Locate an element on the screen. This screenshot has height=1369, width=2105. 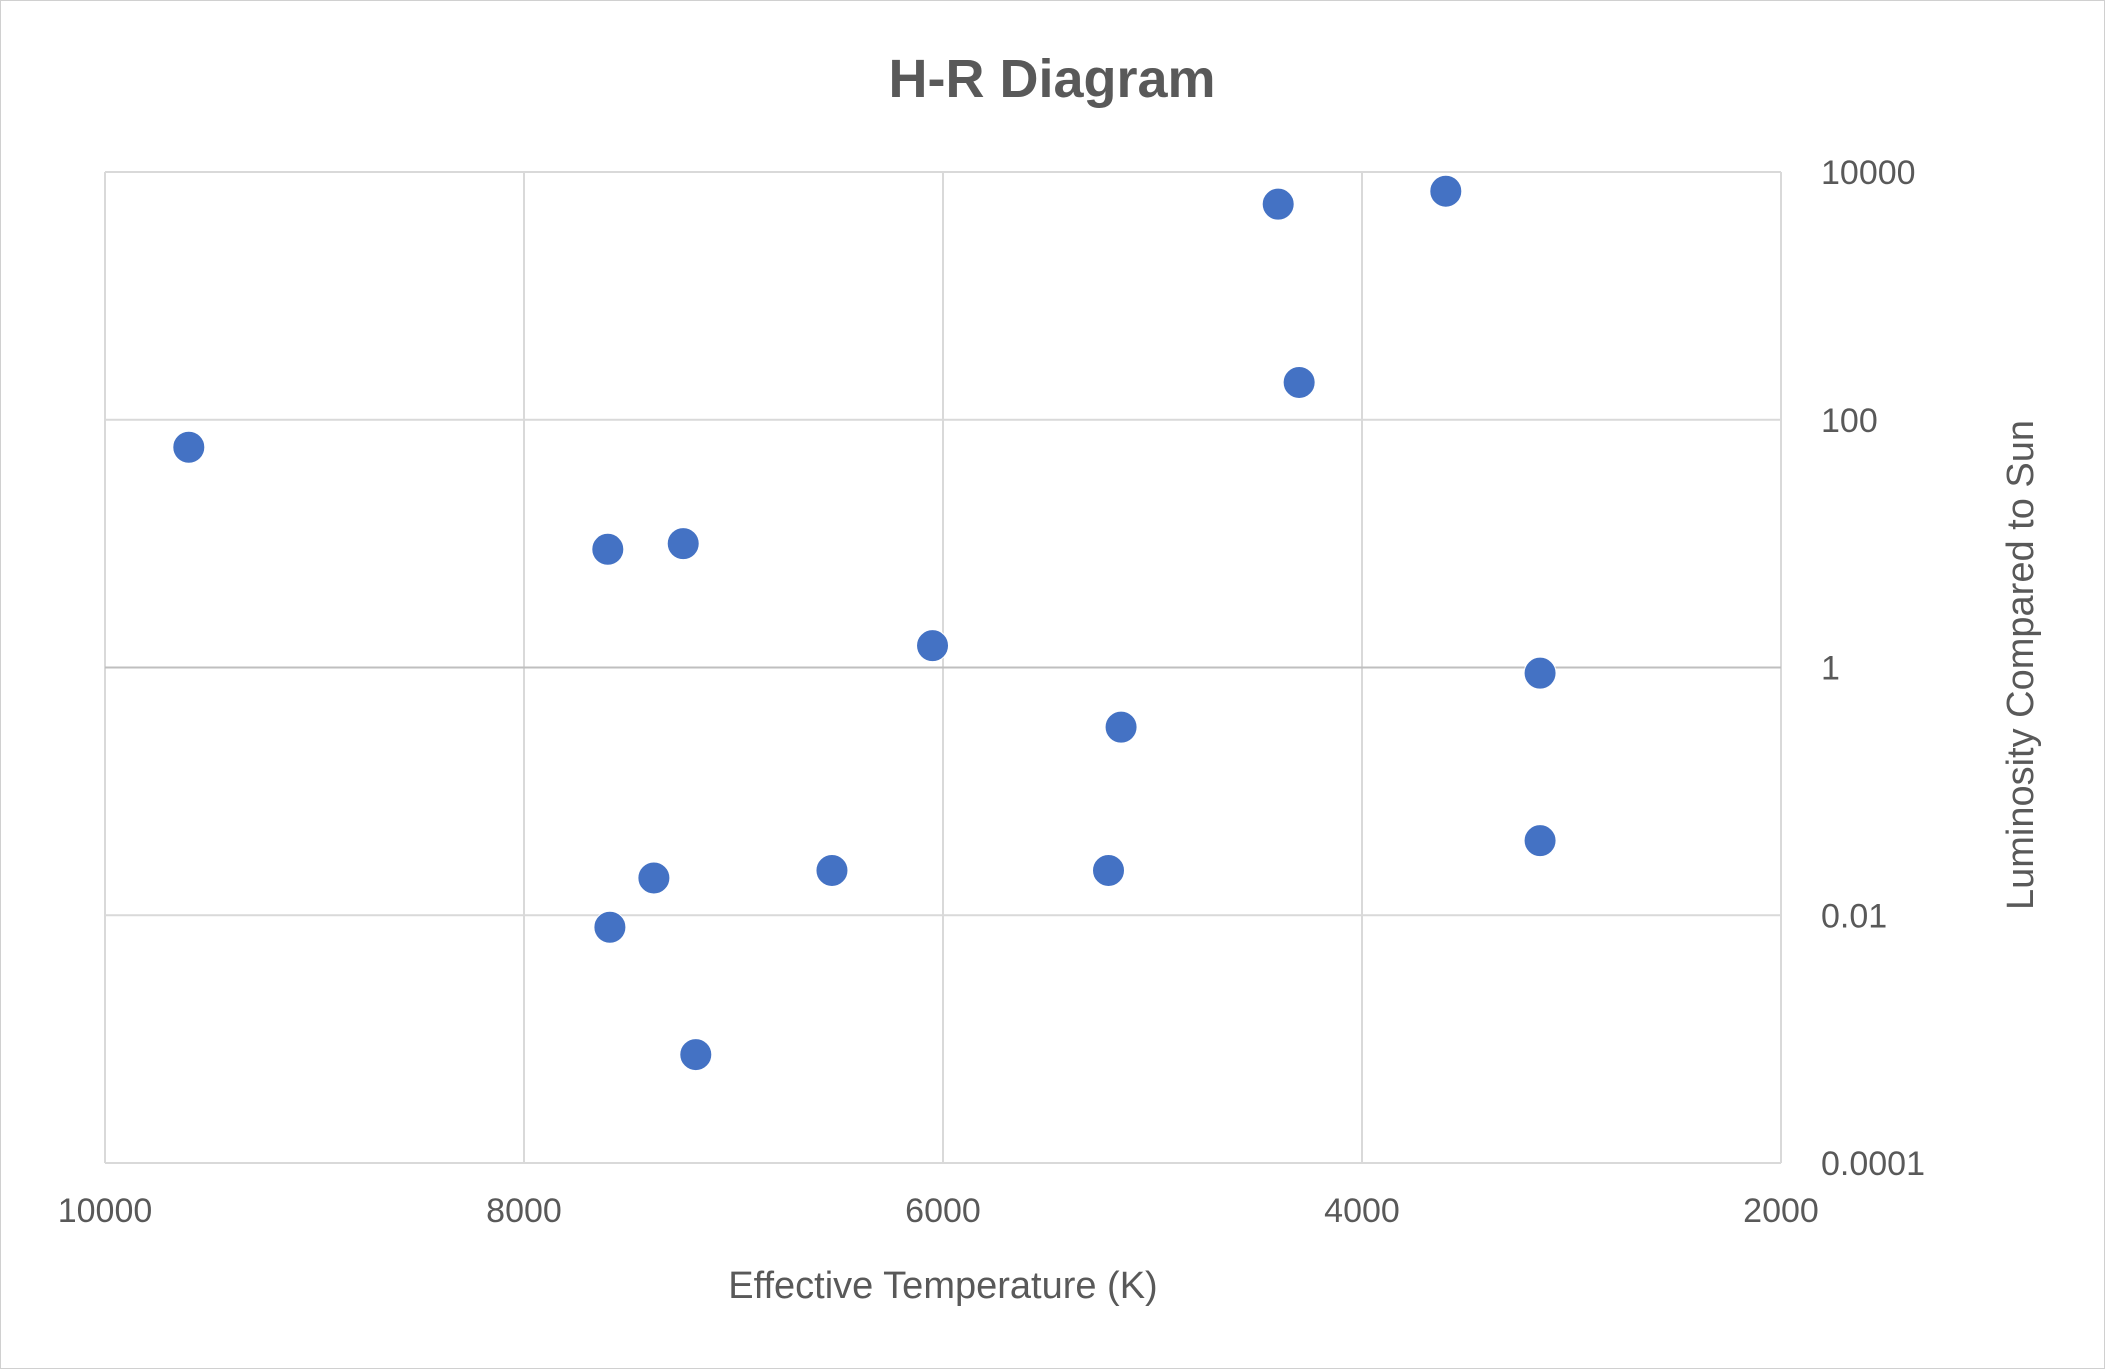
y-tick-label: 0.01 is located at coordinates (1854, 916).